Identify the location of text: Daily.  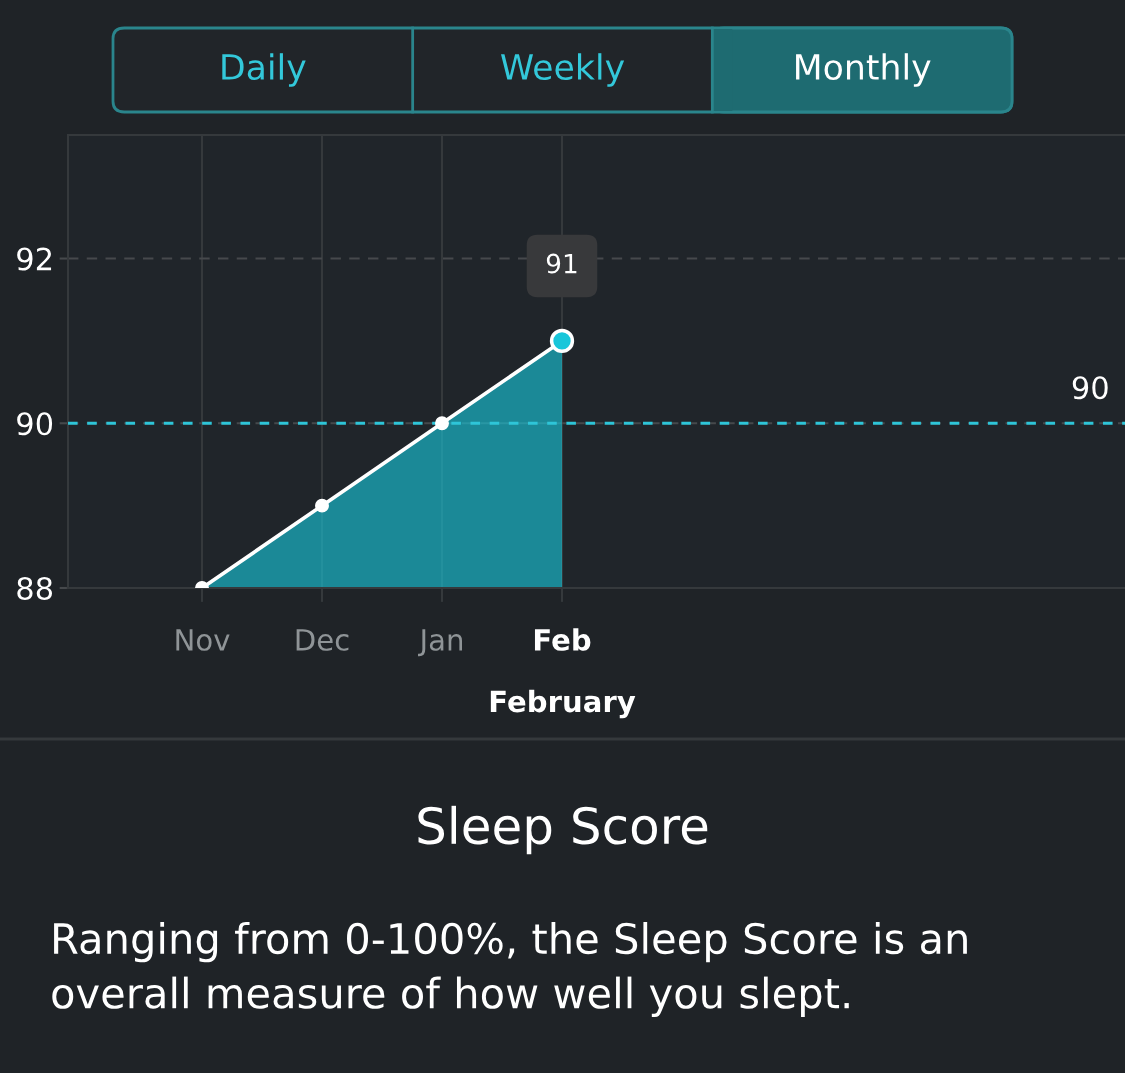
(264, 70).